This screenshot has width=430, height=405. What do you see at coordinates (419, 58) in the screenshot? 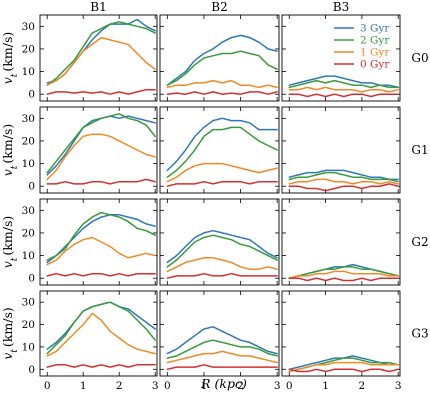
I see `row-label-g0: G0` at bounding box center [419, 58].